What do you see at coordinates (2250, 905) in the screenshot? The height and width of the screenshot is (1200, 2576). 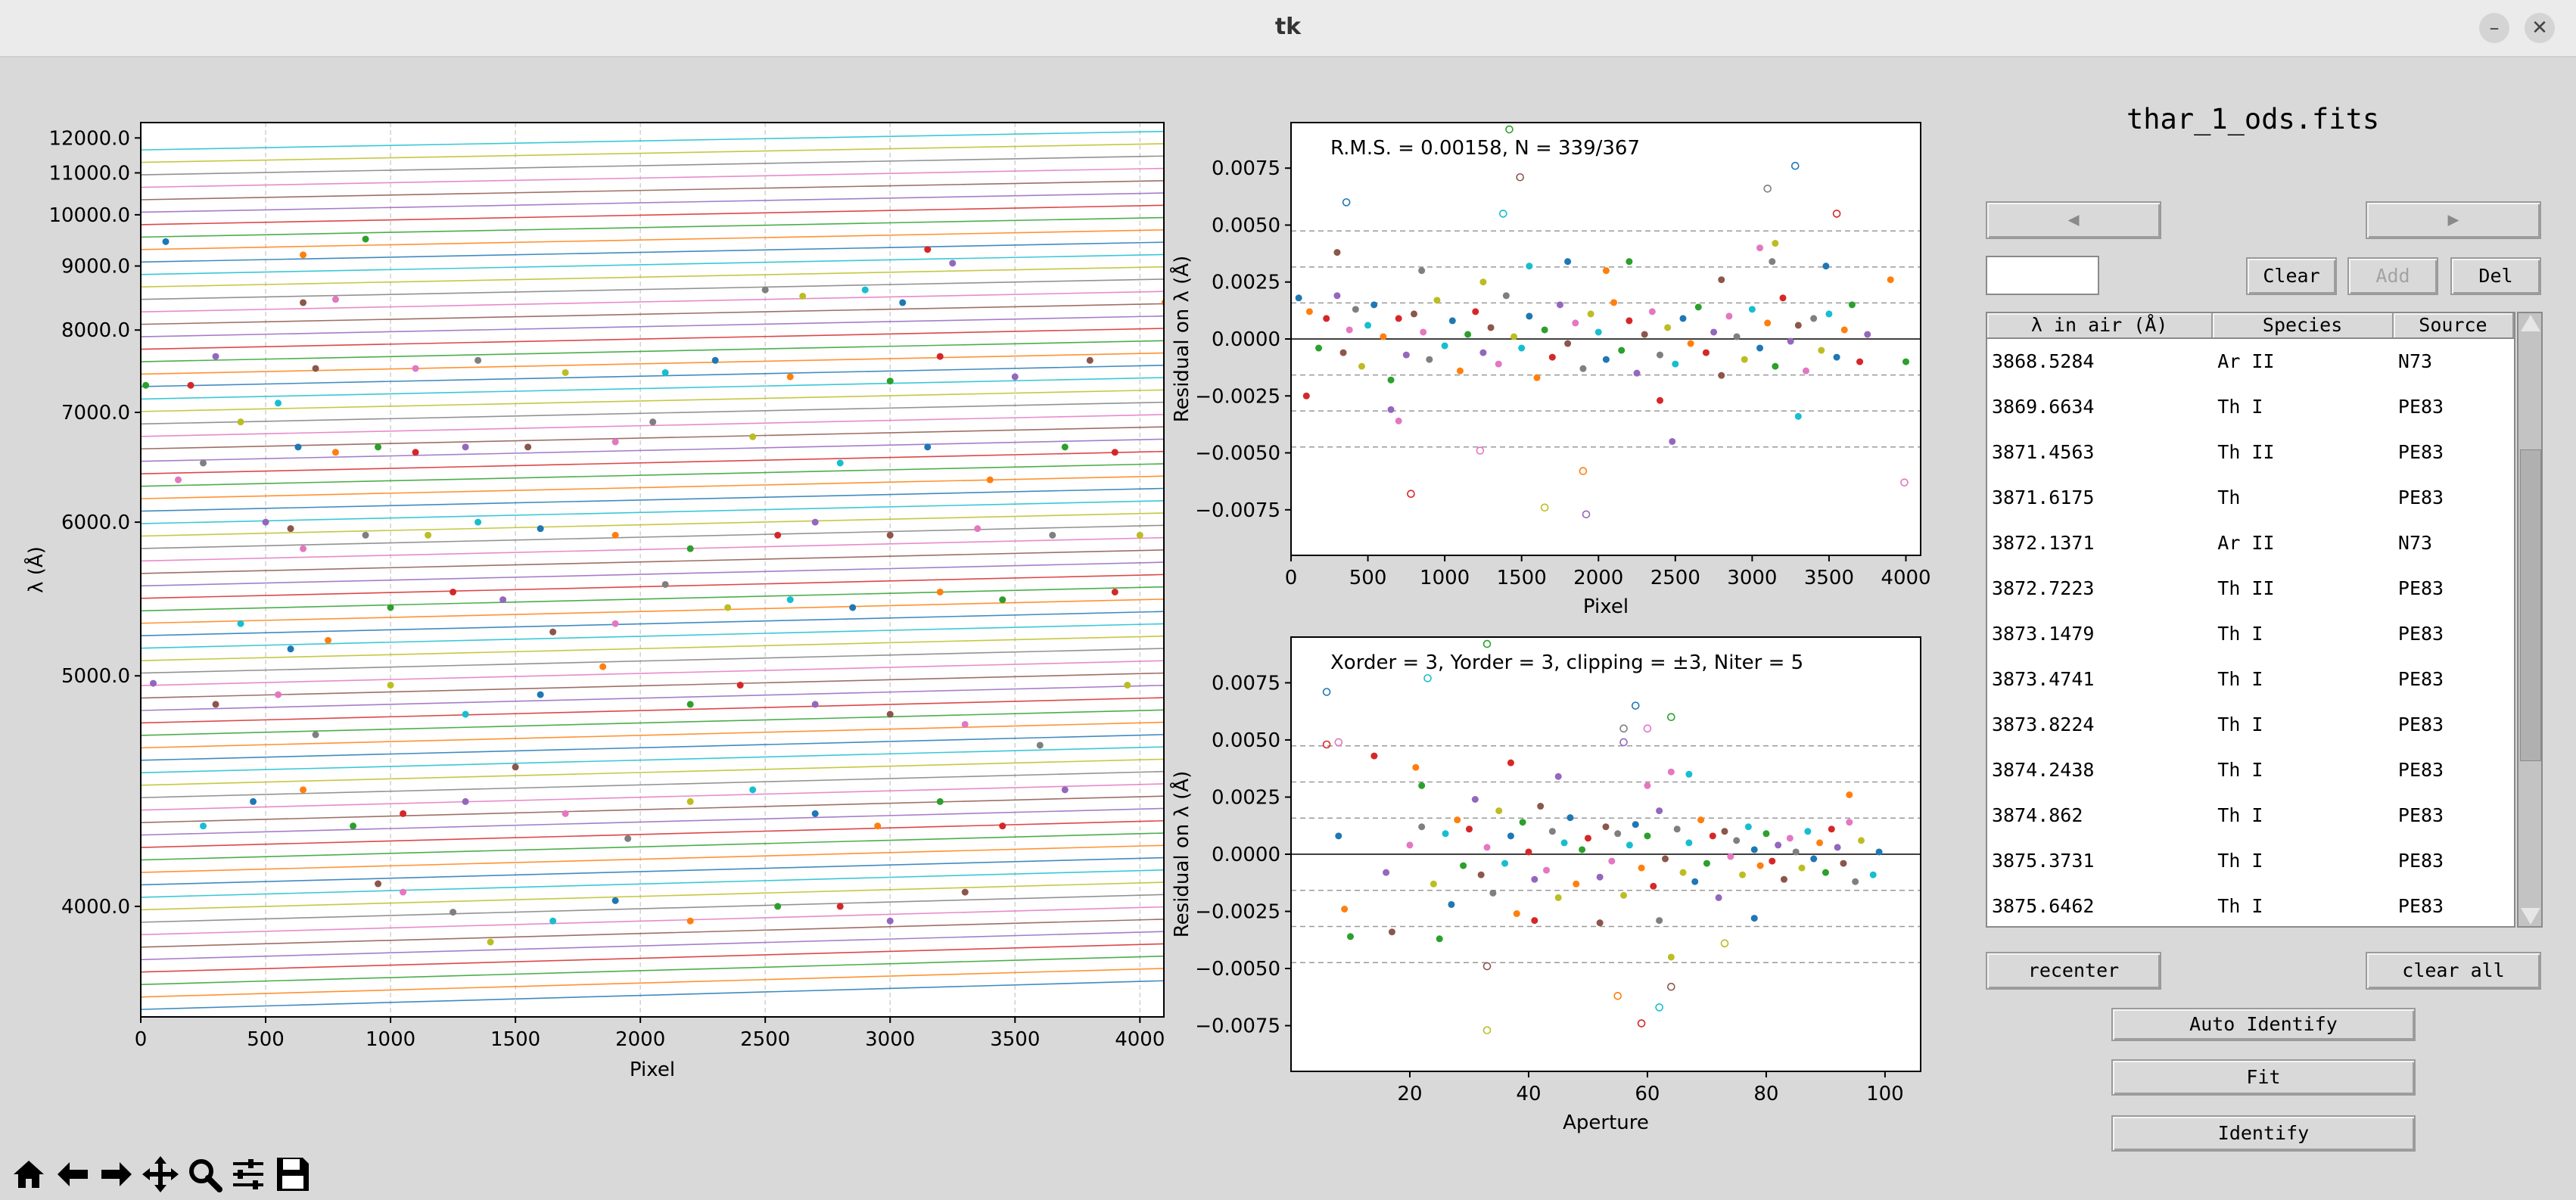 I see `table-row: 3875.6462 Th I PE83` at bounding box center [2250, 905].